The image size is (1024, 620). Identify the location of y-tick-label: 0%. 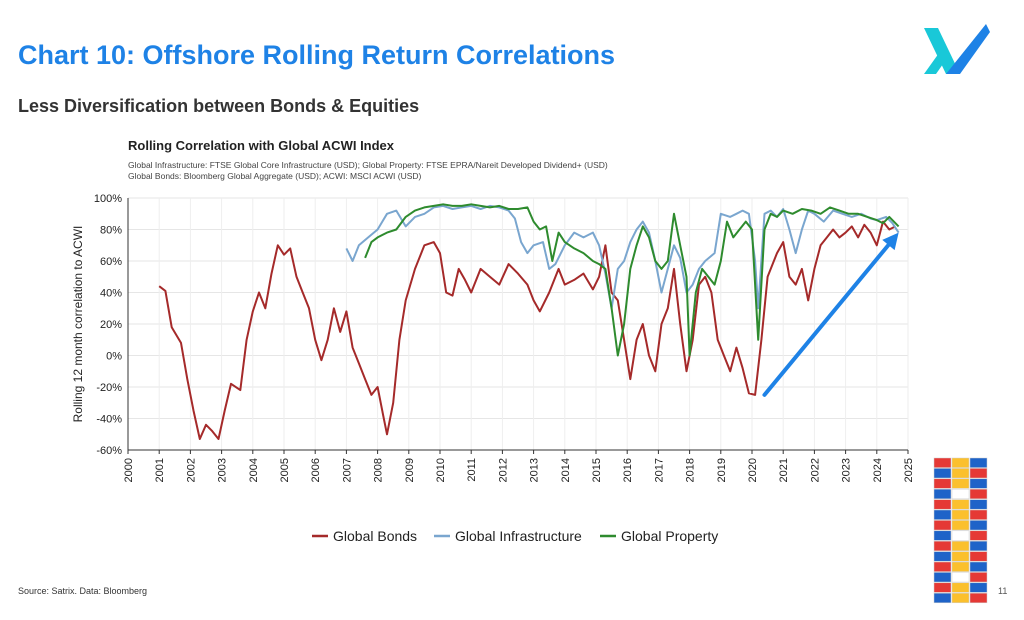
(114, 357).